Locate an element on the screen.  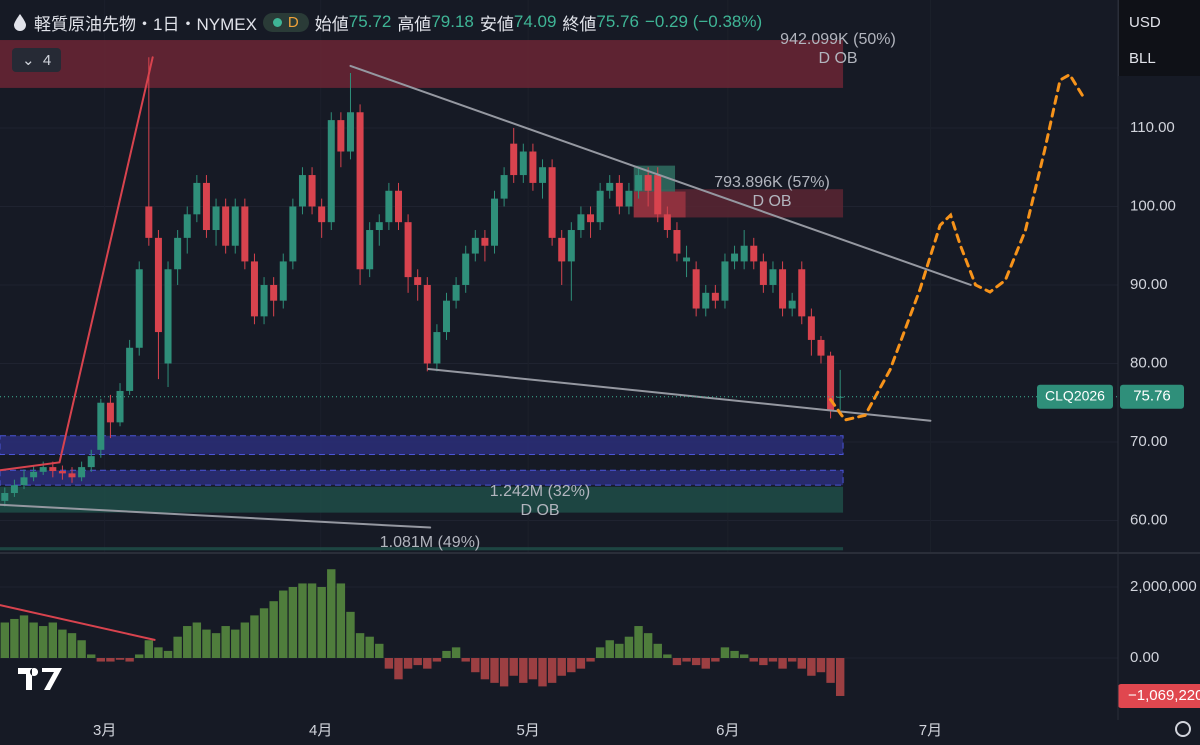
trend-line is located at coordinates (77, 264).